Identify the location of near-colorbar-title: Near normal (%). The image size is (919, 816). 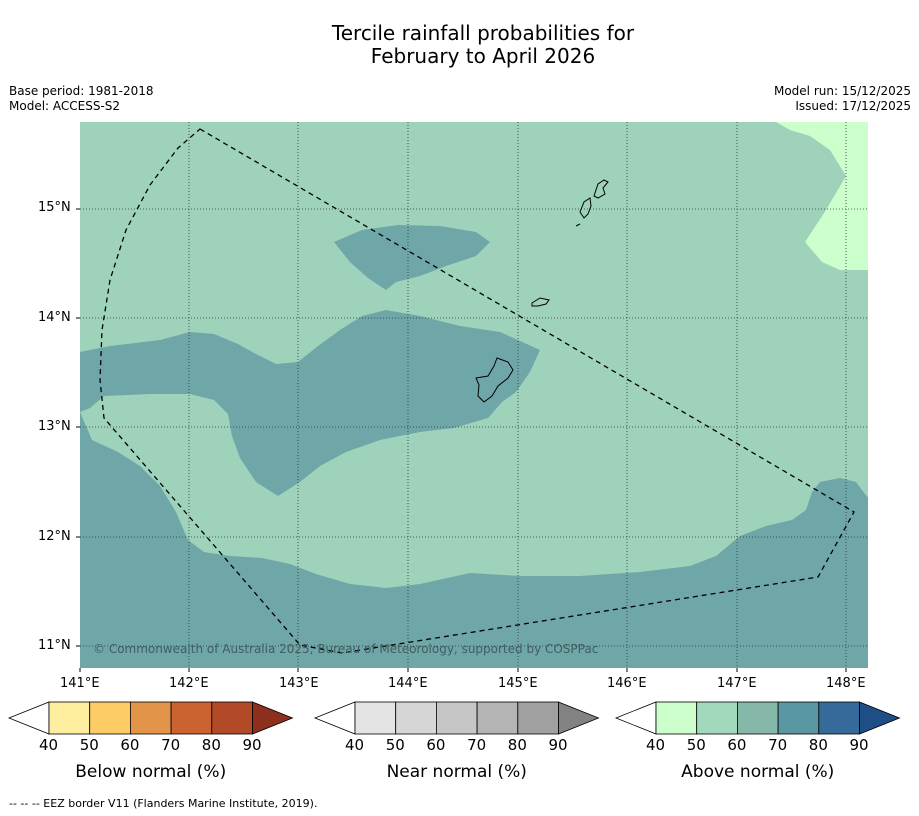
(456, 772).